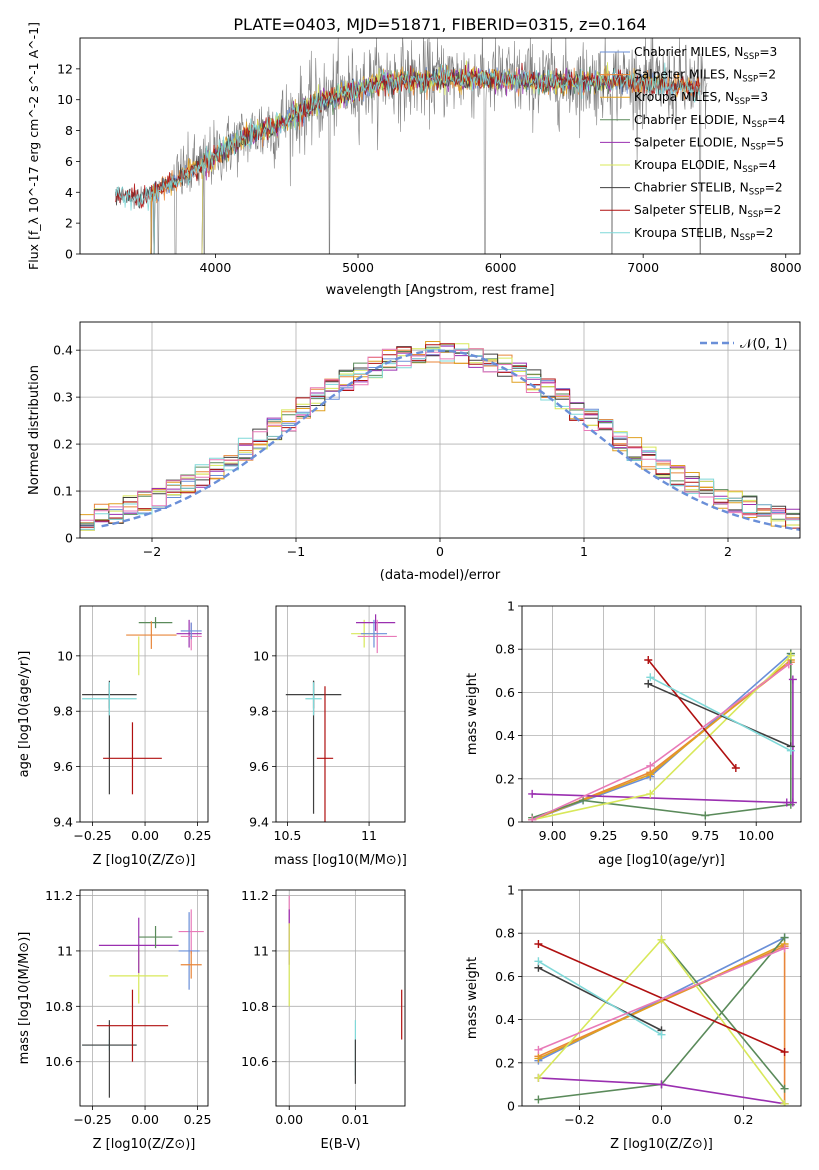 The height and width of the screenshot is (1170, 819). What do you see at coordinates (705, 835) in the screenshot?
I see `x-tick-label: 9.75` at bounding box center [705, 835].